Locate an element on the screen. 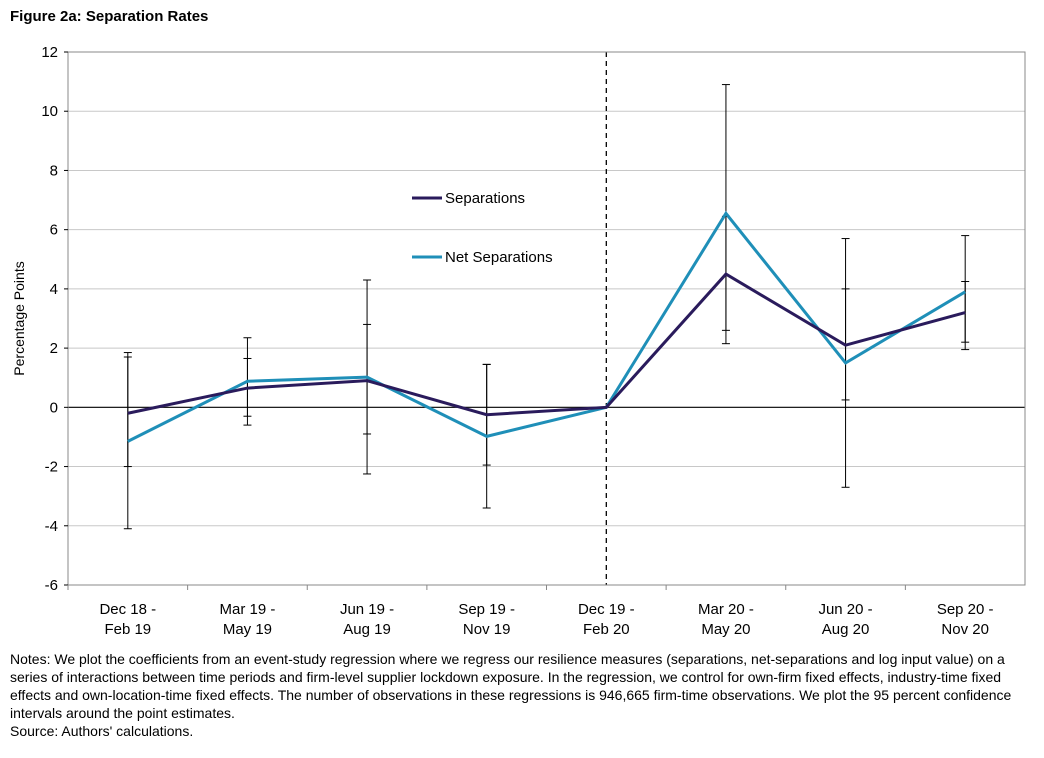 The width and height of the screenshot is (1044, 758). x-tick-label: Dec 18 -Feb 19 is located at coordinates (127, 619).